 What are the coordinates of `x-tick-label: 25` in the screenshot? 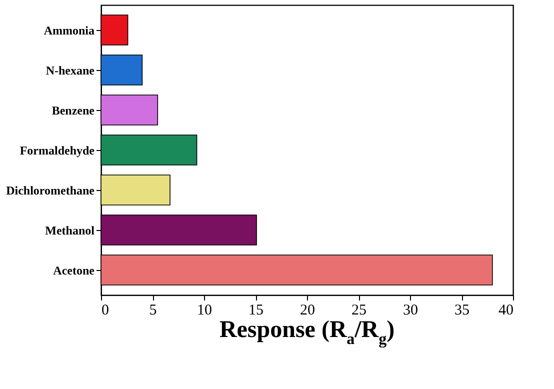 It's located at (359, 310).